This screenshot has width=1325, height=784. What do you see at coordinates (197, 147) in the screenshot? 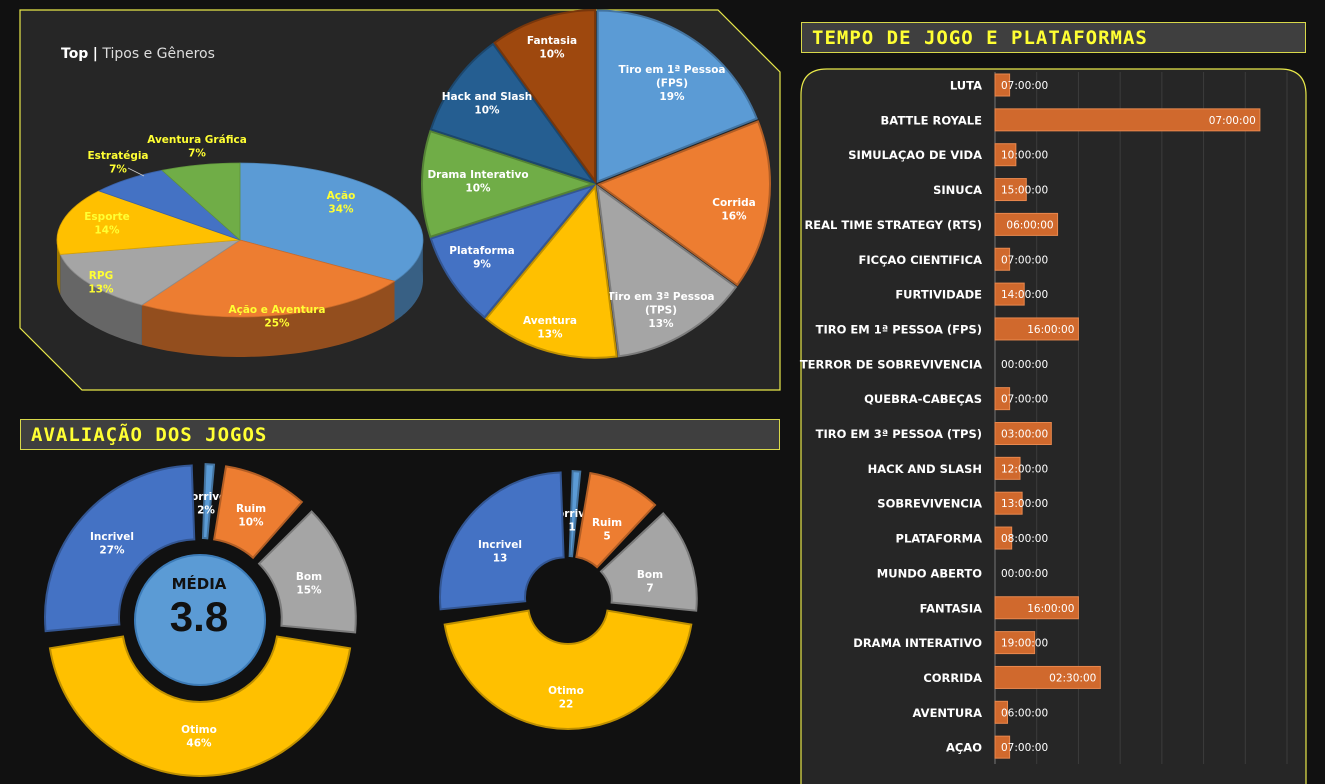
I see `pie-label-aventura-grafica: Aventura Gráfica 7%` at bounding box center [197, 147].